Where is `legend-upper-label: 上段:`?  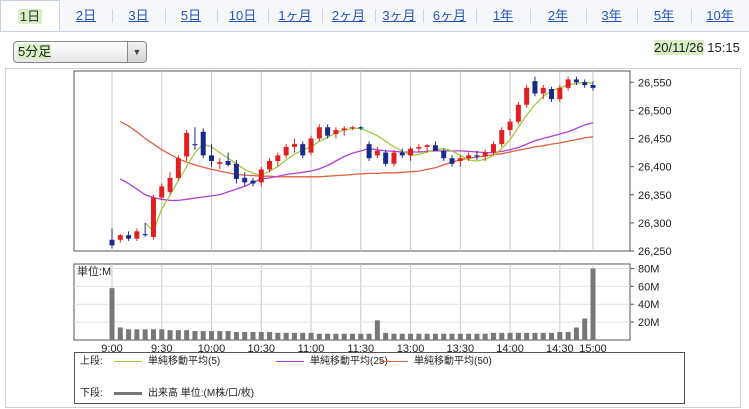
legend-upper-label: 上段: is located at coordinates (91, 361).